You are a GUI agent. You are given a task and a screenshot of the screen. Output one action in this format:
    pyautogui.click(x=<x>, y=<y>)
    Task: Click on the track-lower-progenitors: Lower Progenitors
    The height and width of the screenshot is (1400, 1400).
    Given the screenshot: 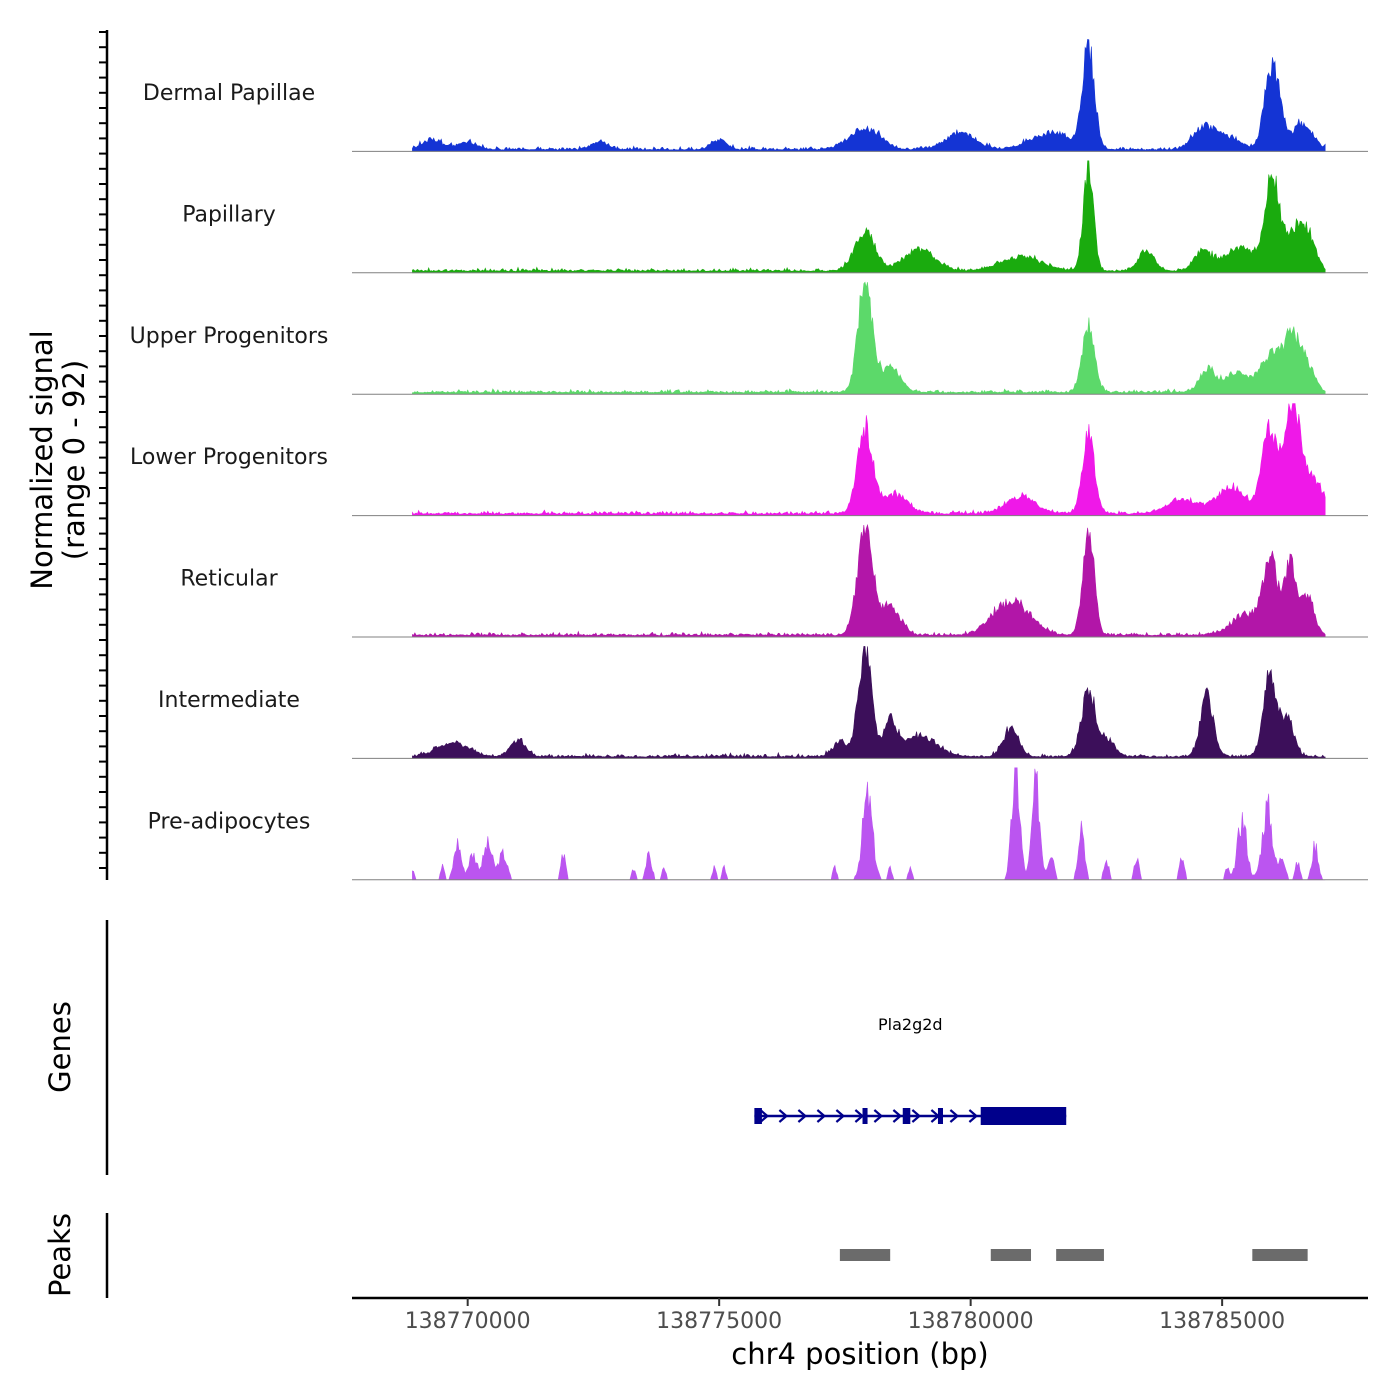 What is the action you would take?
    pyautogui.click(x=749, y=460)
    